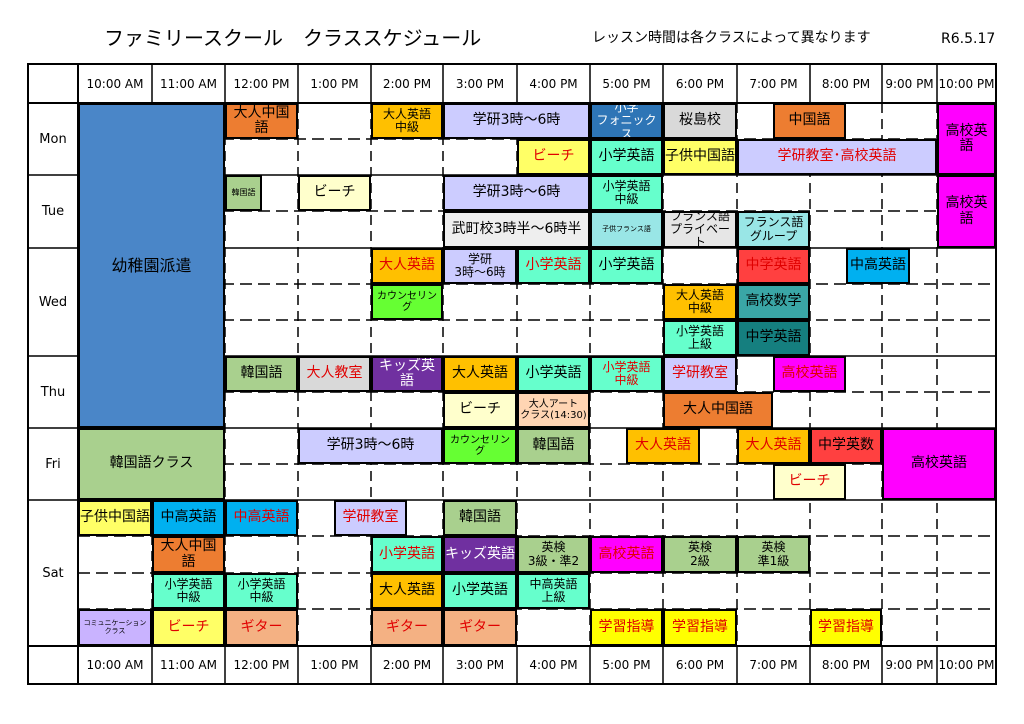  What do you see at coordinates (968, 39) in the screenshot?
I see `revision-date: R6.5.17` at bounding box center [968, 39].